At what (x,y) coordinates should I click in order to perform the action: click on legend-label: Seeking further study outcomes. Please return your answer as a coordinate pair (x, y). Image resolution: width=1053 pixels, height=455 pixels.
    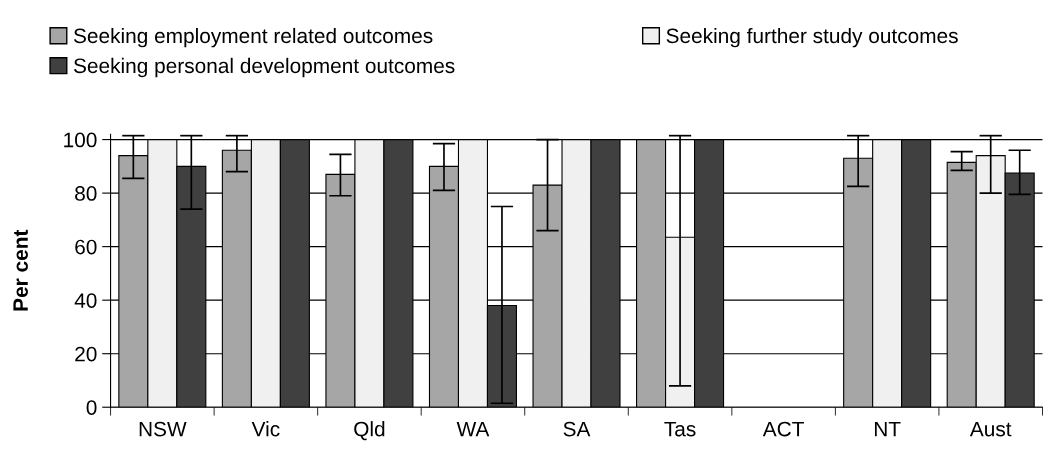
    Looking at the image, I should click on (812, 37).